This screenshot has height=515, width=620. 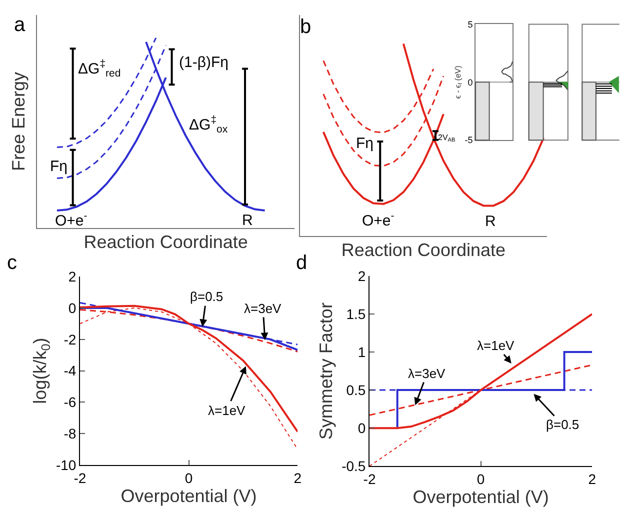 I want to click on chart-title: a, so click(x=20, y=25).